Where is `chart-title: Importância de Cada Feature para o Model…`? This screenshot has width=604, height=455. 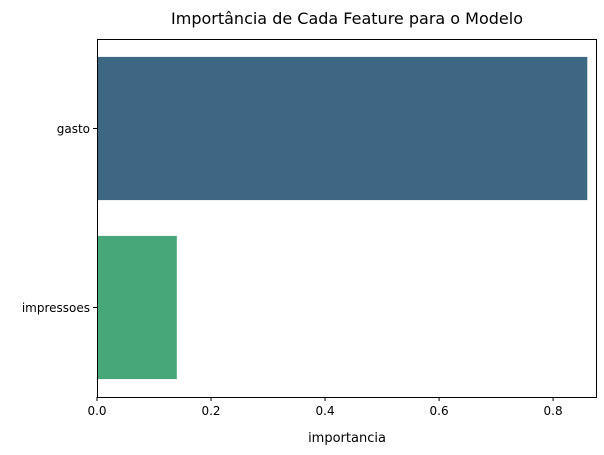
chart-title: Importância de Cada Feature para o Model… is located at coordinates (347, 18).